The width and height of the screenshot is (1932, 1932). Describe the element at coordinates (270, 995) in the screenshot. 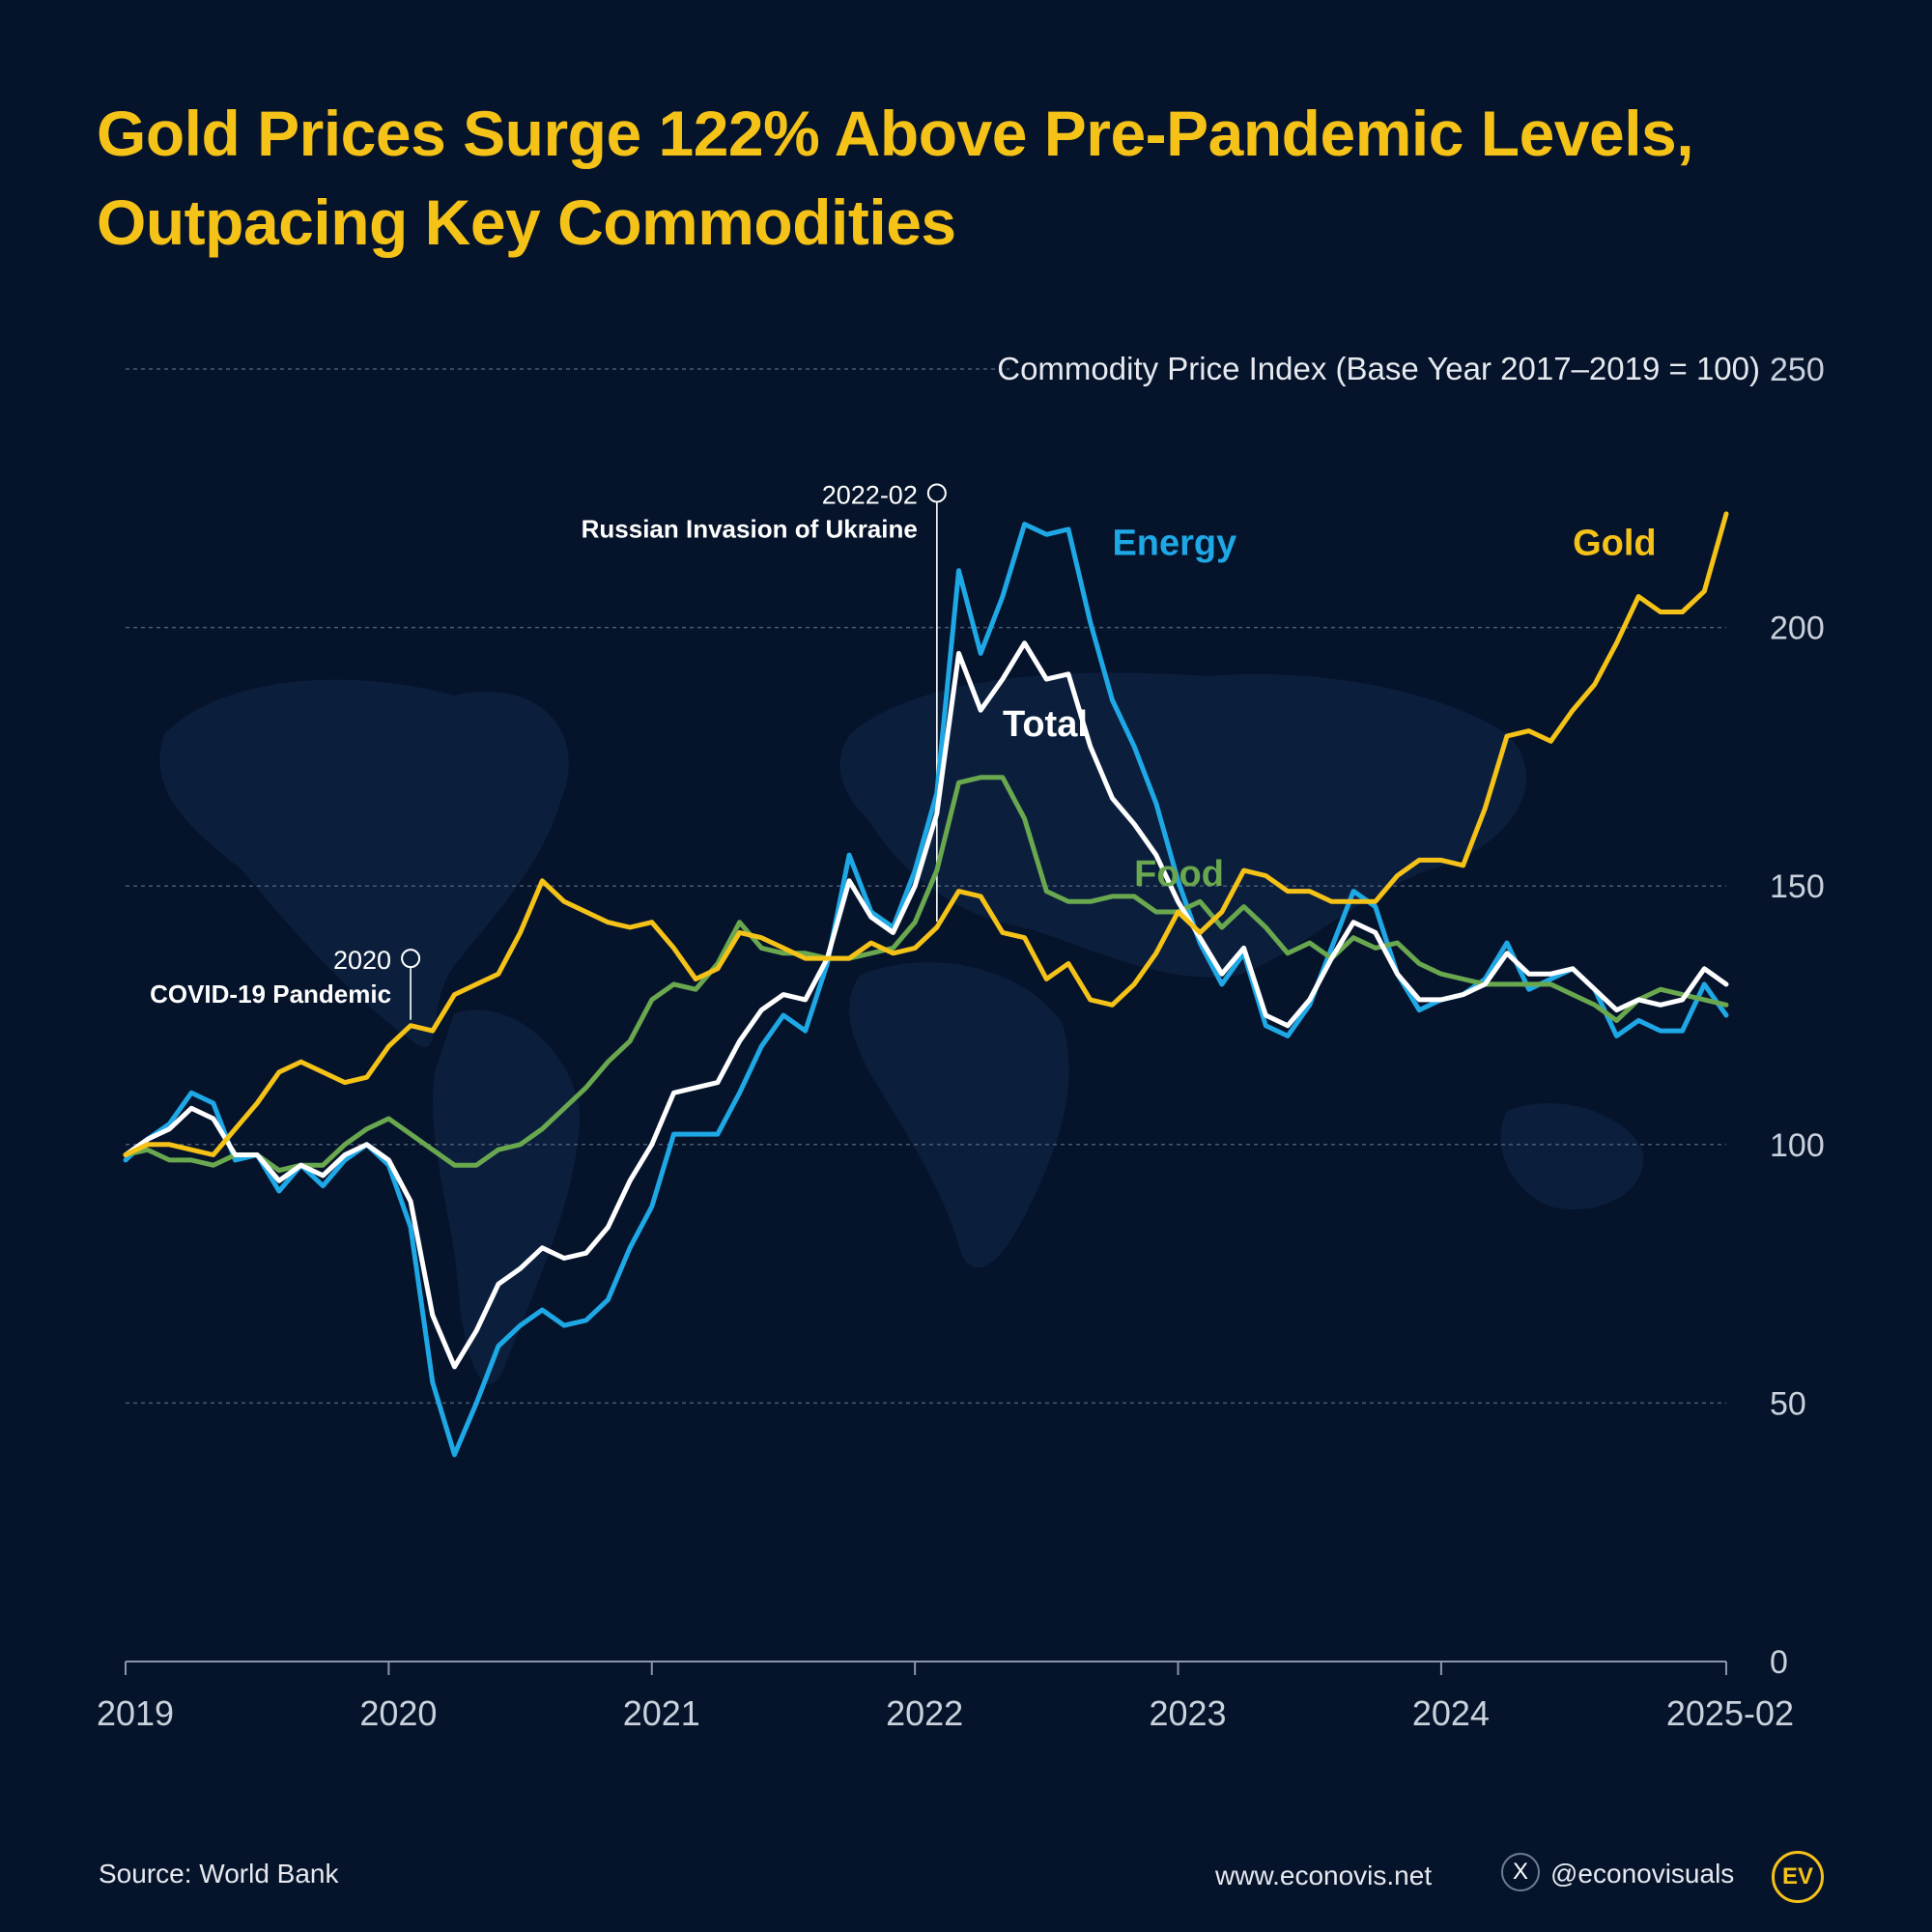

I see `annotation-event: COVID-19 Pandemic` at that location.